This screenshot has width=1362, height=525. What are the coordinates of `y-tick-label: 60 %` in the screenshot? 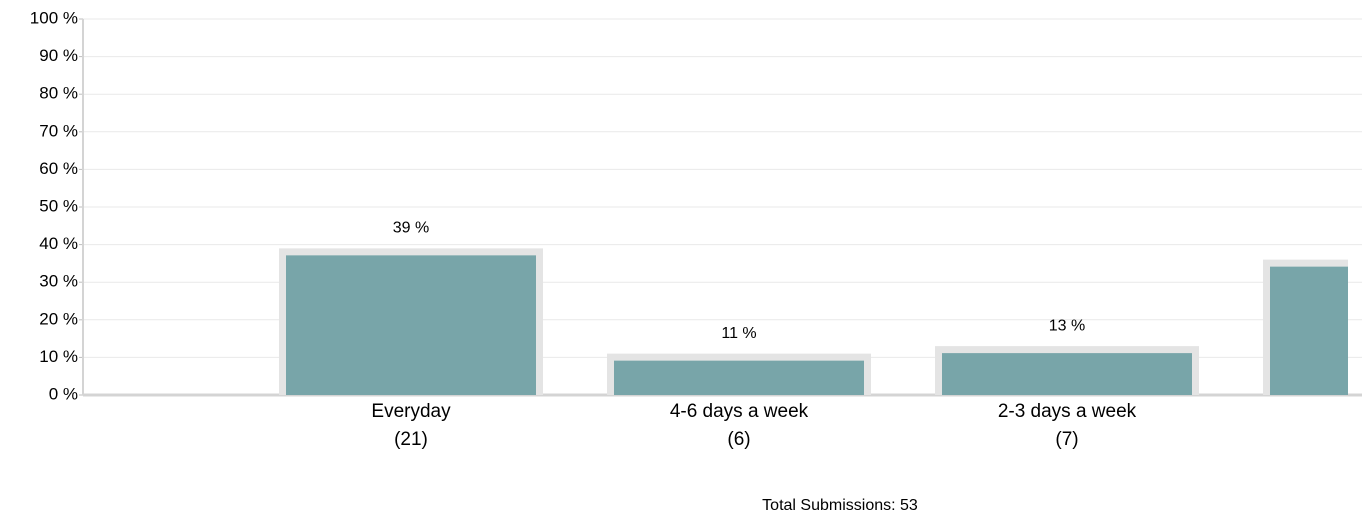 It's located at (58, 168).